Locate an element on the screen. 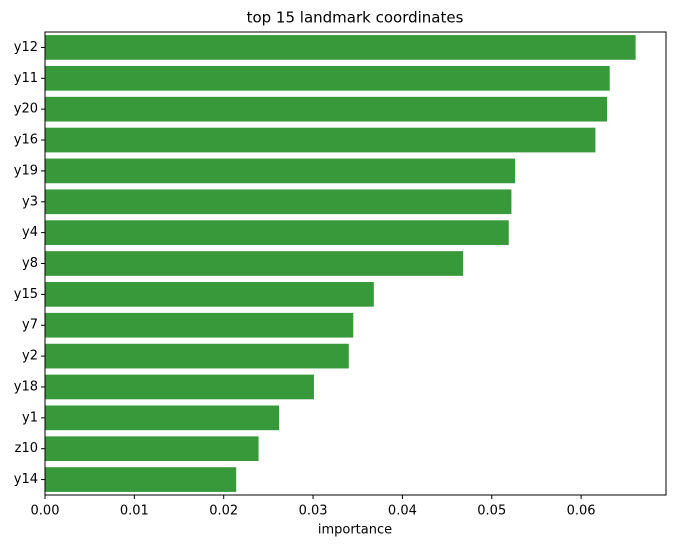 Image resolution: width=675 pixels, height=547 pixels. x-axis-label: importance is located at coordinates (355, 530).